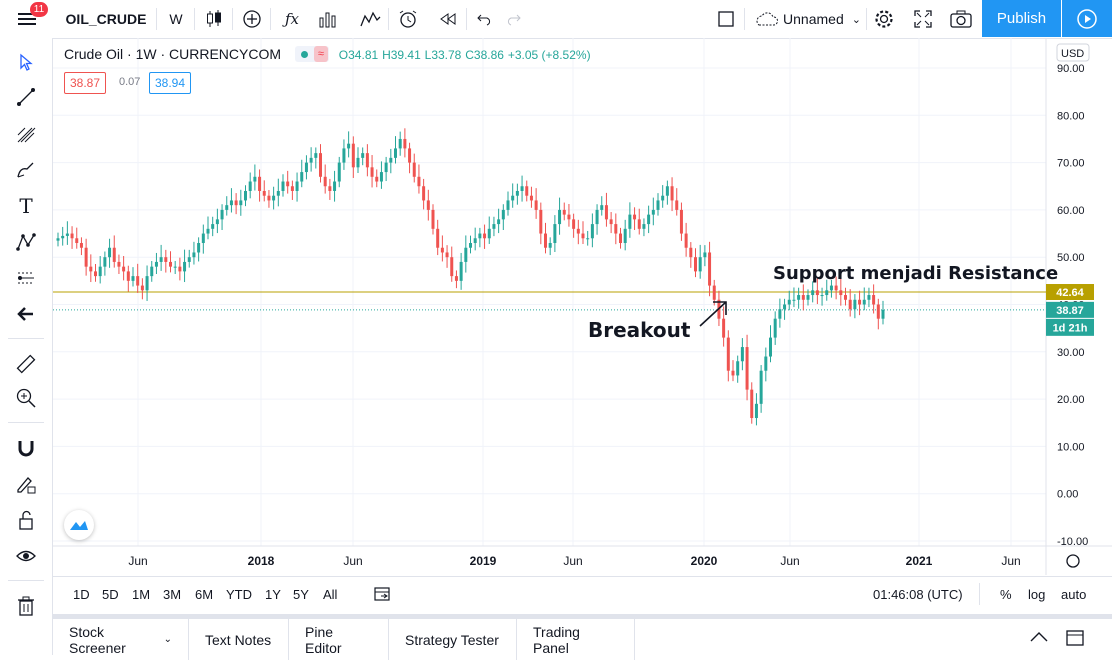 Image resolution: width=1112 pixels, height=660 pixels. I want to click on collapse-panel-button, so click(1039, 639).